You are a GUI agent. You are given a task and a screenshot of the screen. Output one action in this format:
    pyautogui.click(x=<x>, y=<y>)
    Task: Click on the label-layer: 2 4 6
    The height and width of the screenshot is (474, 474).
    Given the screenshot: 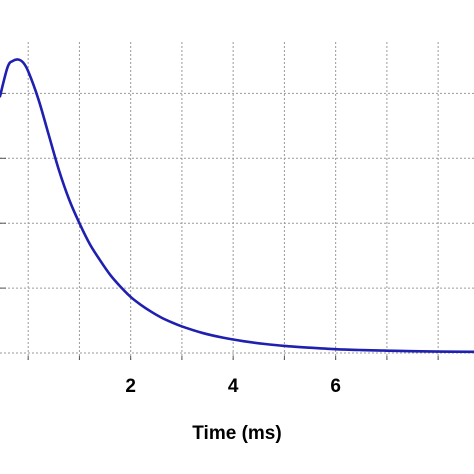 What is the action you would take?
    pyautogui.click(x=233, y=386)
    